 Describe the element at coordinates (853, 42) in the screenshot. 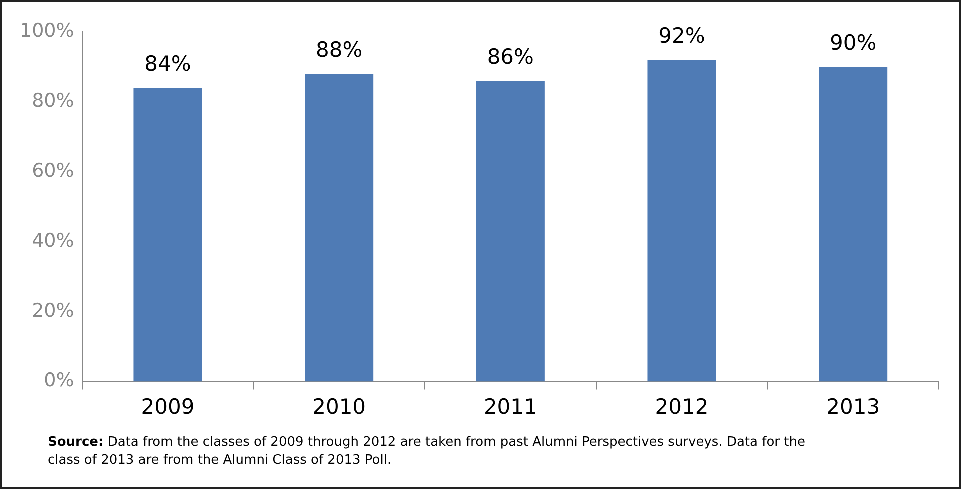

I see `data-label: 90%` at that location.